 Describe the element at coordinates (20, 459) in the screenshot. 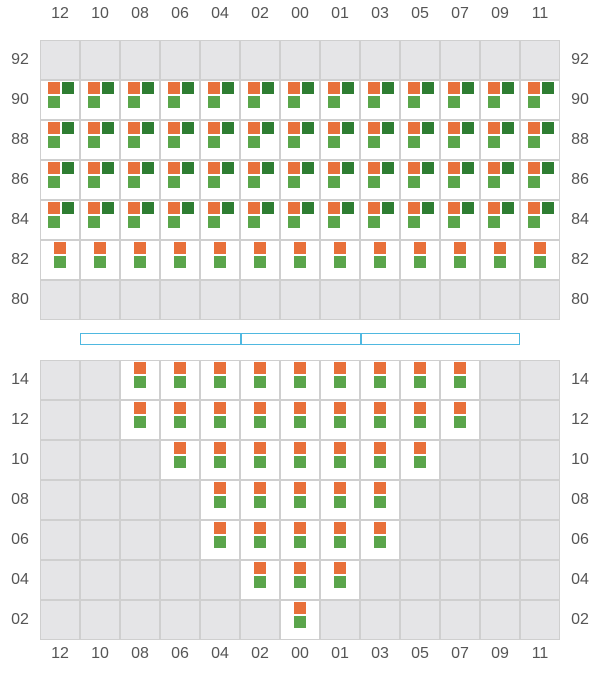

I see `row-label-left-10: 10` at that location.